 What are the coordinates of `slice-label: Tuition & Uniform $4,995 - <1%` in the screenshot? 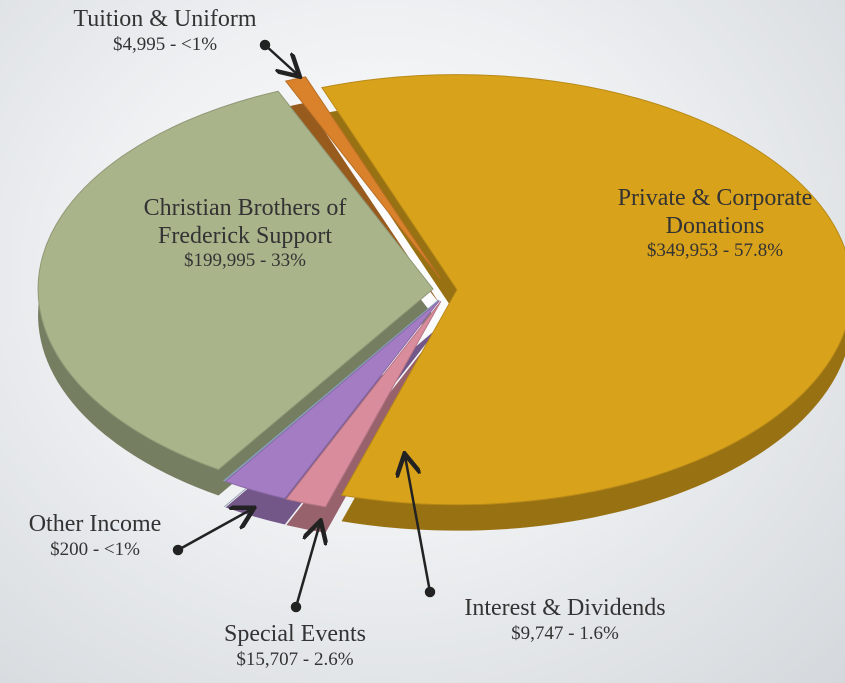 It's located at (165, 30).